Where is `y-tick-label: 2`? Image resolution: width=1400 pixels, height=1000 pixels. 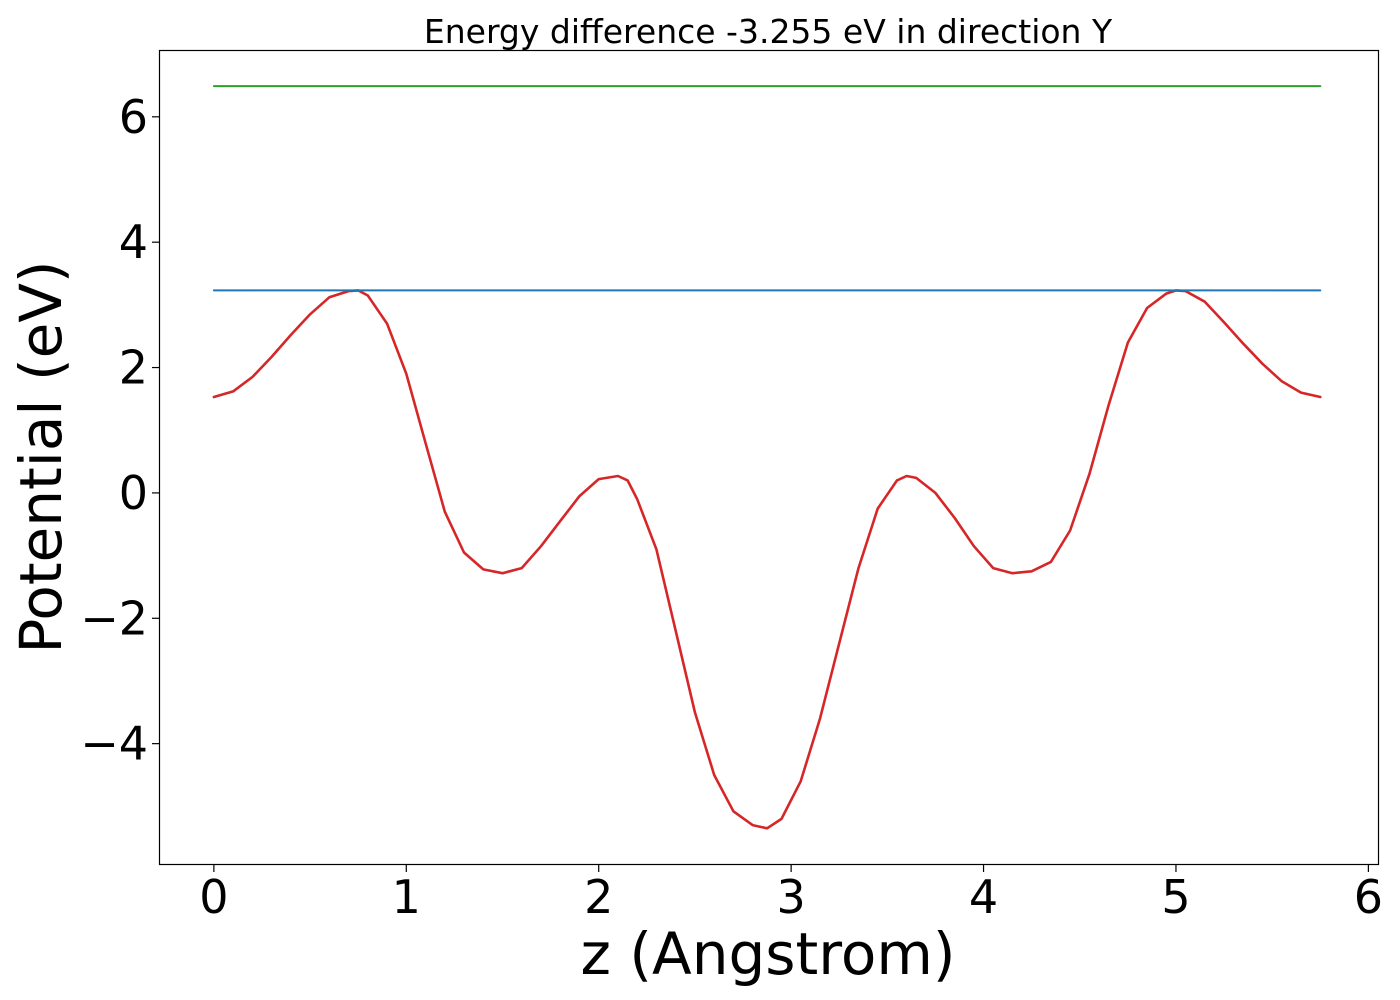 y-tick-label: 2 is located at coordinates (133, 368).